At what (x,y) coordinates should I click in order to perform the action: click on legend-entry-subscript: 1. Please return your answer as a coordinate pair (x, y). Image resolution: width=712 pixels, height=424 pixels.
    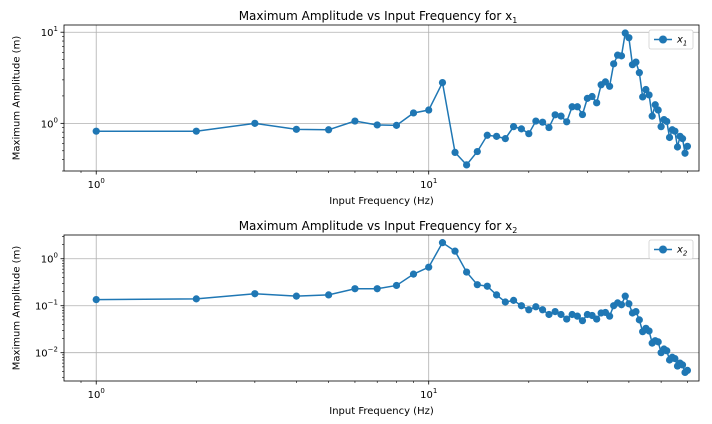
    Looking at the image, I should click on (685, 44).